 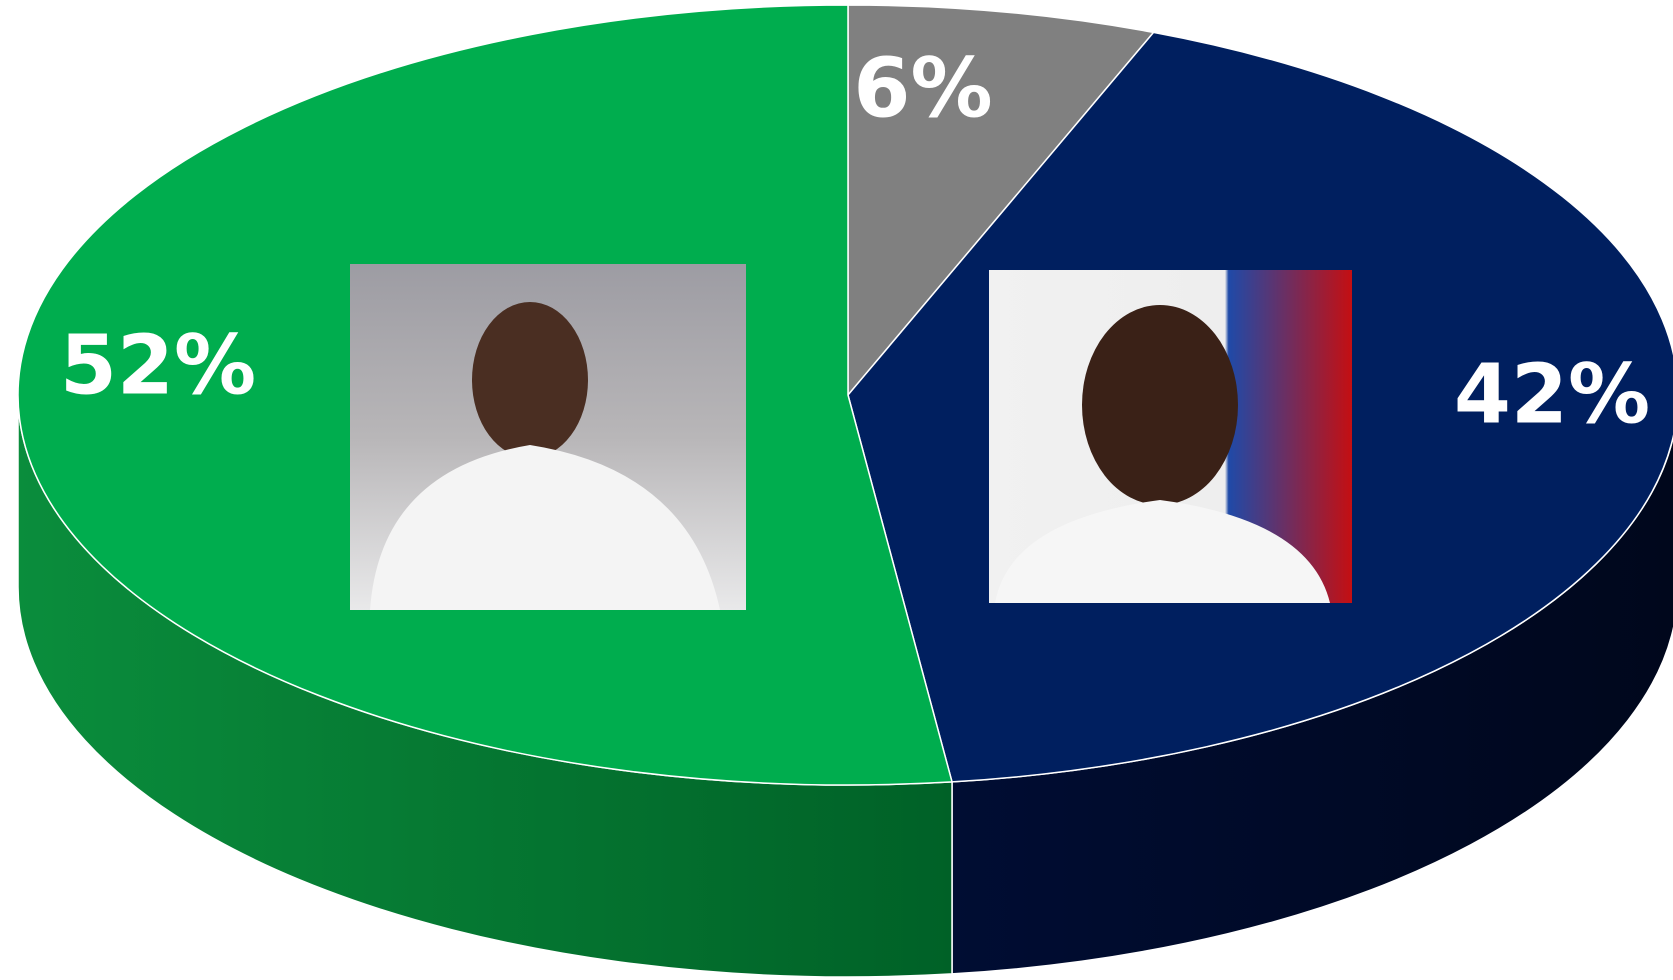 I want to click on data-label: 6%, so click(x=922, y=88).